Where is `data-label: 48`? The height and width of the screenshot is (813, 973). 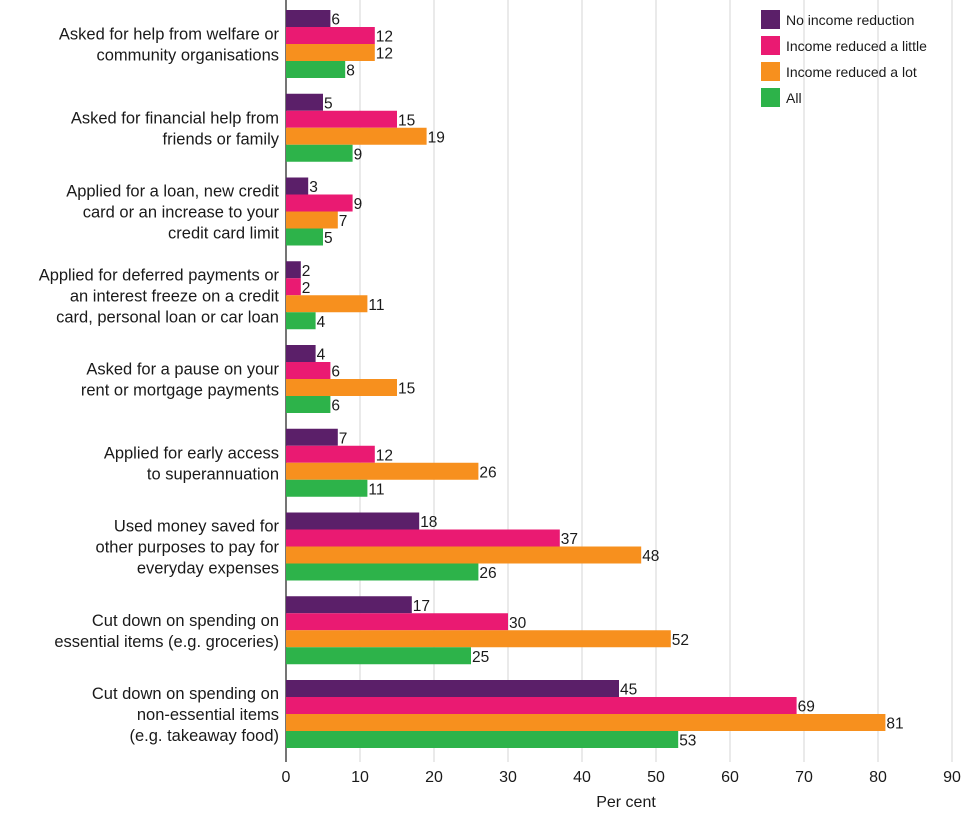 data-label: 48 is located at coordinates (650, 556).